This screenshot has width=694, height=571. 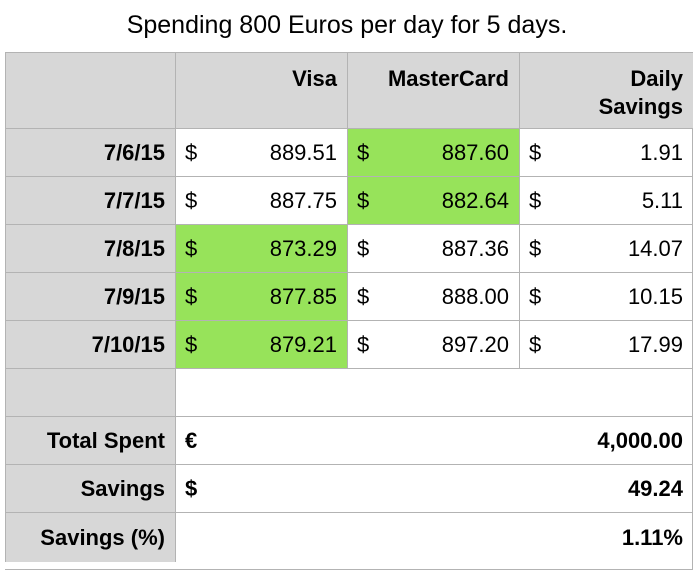 What do you see at coordinates (640, 92) in the screenshot?
I see `header-daily-savings-label: Daily Savings` at bounding box center [640, 92].